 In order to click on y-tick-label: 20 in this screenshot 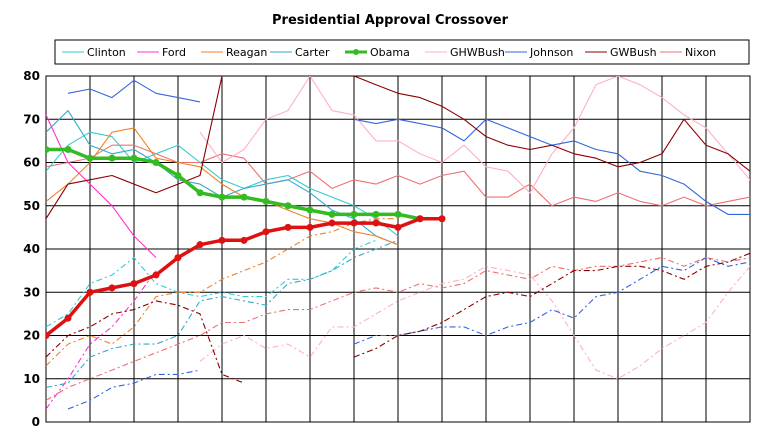, I will do `click(31, 336)`.